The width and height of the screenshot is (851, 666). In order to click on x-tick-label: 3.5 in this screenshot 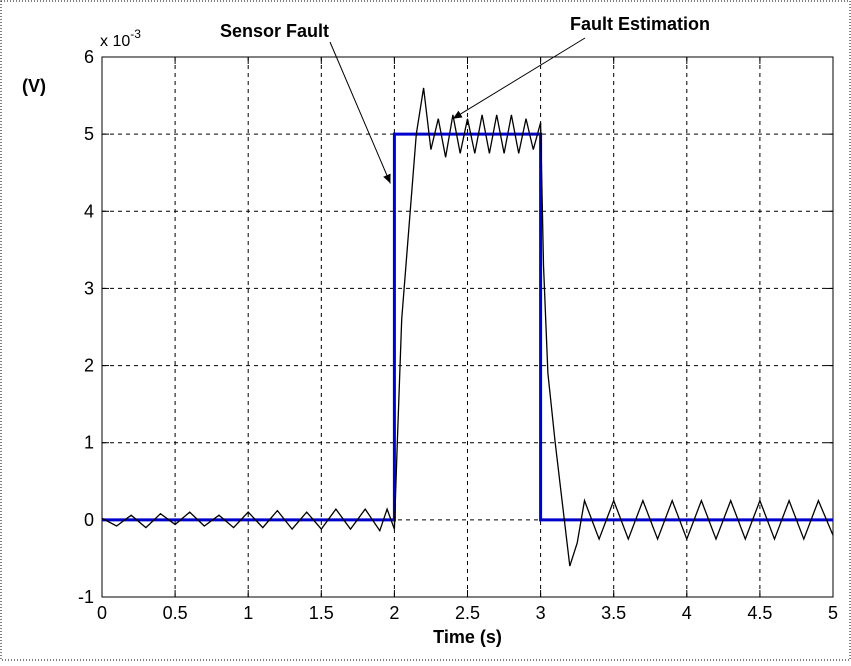, I will do `click(613, 613)`.